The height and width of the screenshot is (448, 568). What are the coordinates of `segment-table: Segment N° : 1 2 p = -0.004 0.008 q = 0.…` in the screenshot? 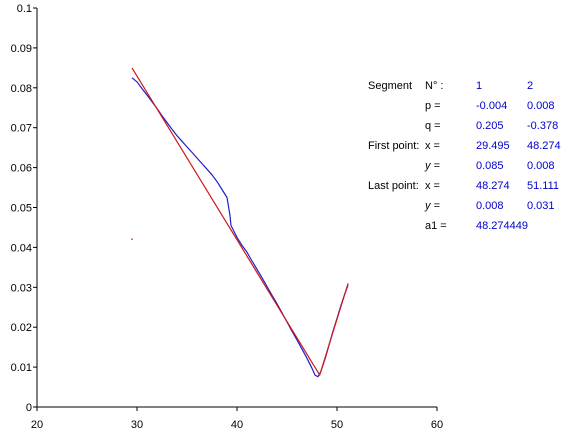 It's located at (464, 156).